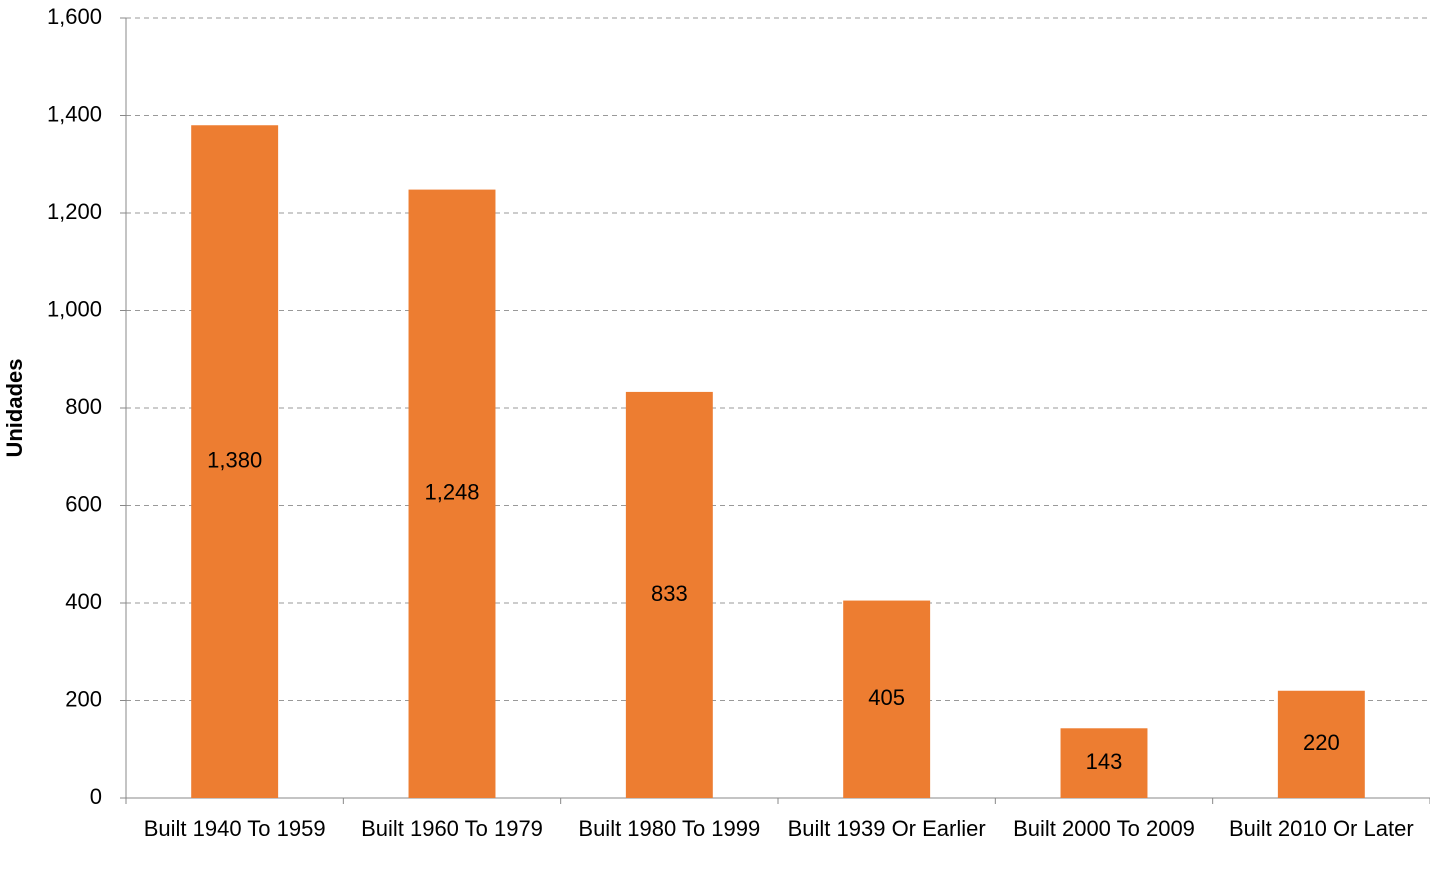  Describe the element at coordinates (234, 828) in the screenshot. I see `x-tick-label: Built 1940 To 1959` at that location.